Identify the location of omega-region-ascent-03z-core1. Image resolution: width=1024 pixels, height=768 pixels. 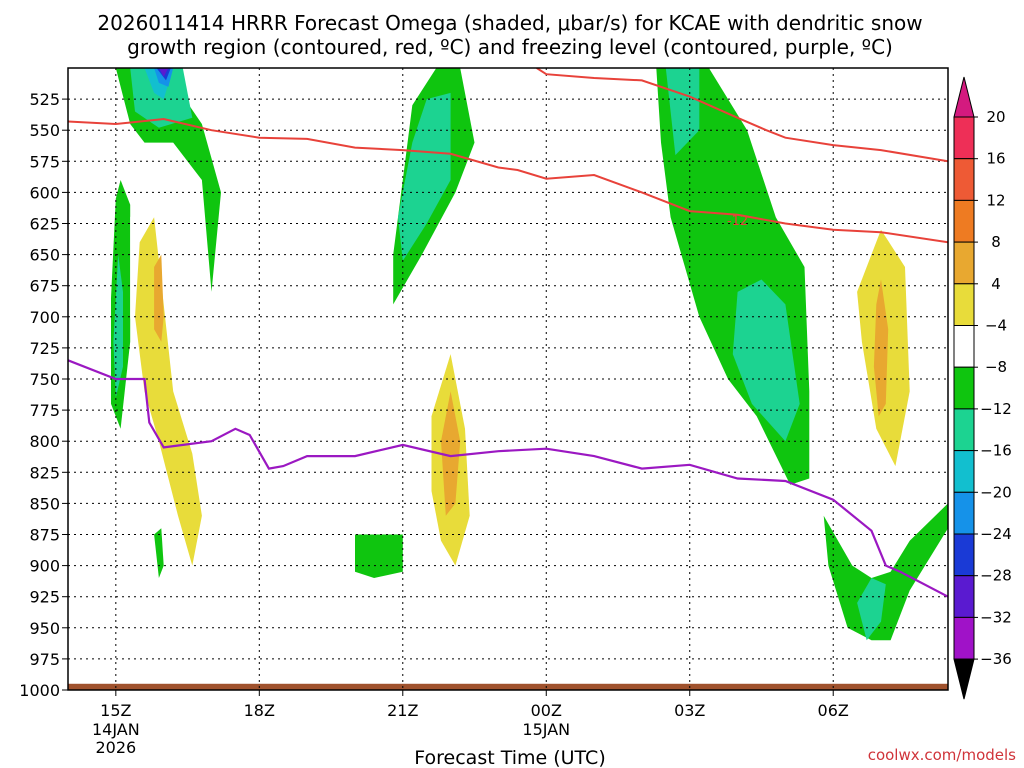
(682, 112).